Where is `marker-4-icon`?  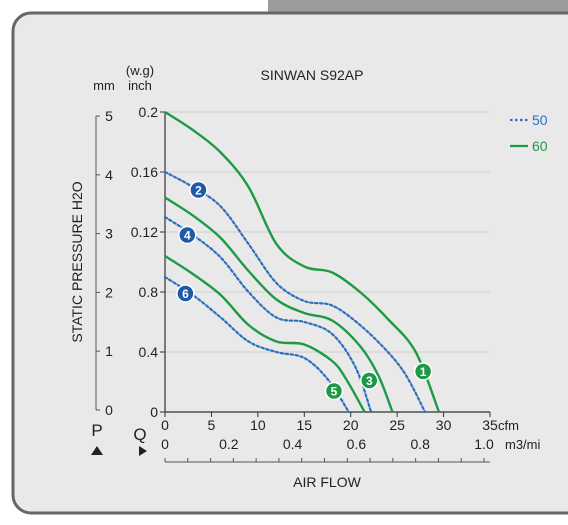 marker-4-icon is located at coordinates (187, 235).